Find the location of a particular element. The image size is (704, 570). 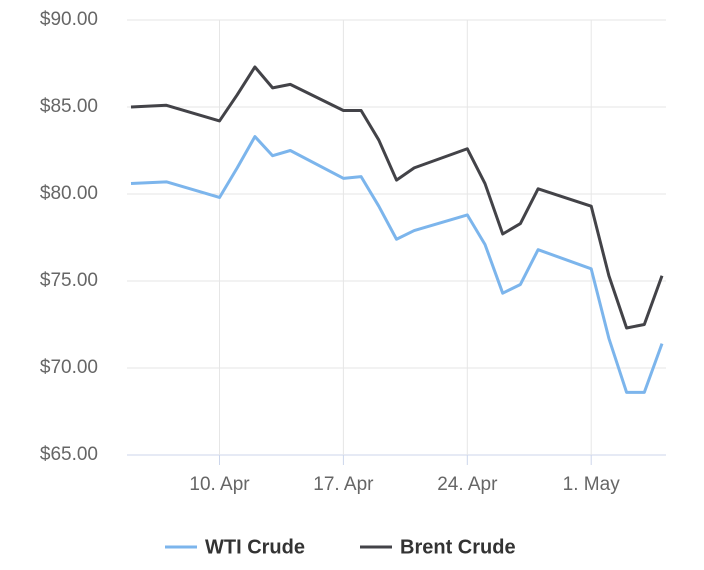

y-tick-label: $75.00 is located at coordinates (69, 280).